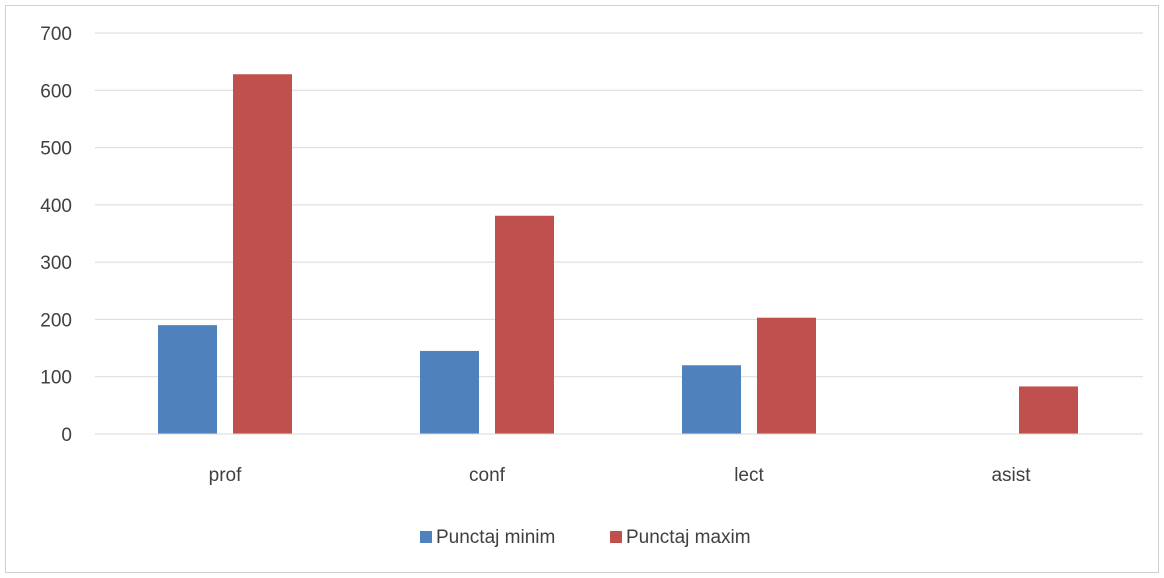 The width and height of the screenshot is (1164, 578). What do you see at coordinates (56, 263) in the screenshot?
I see `y-tick-label: 300` at bounding box center [56, 263].